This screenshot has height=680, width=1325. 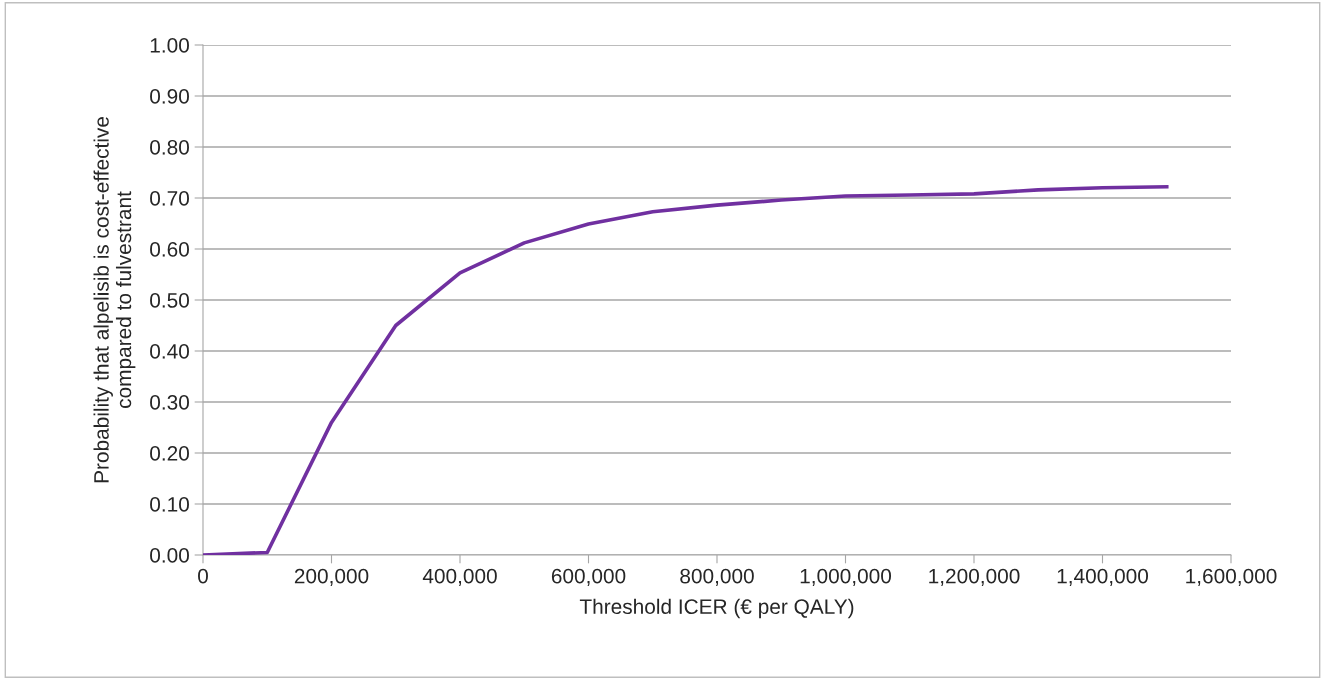 I want to click on y-tick-label: 0.40, so click(x=169, y=351).